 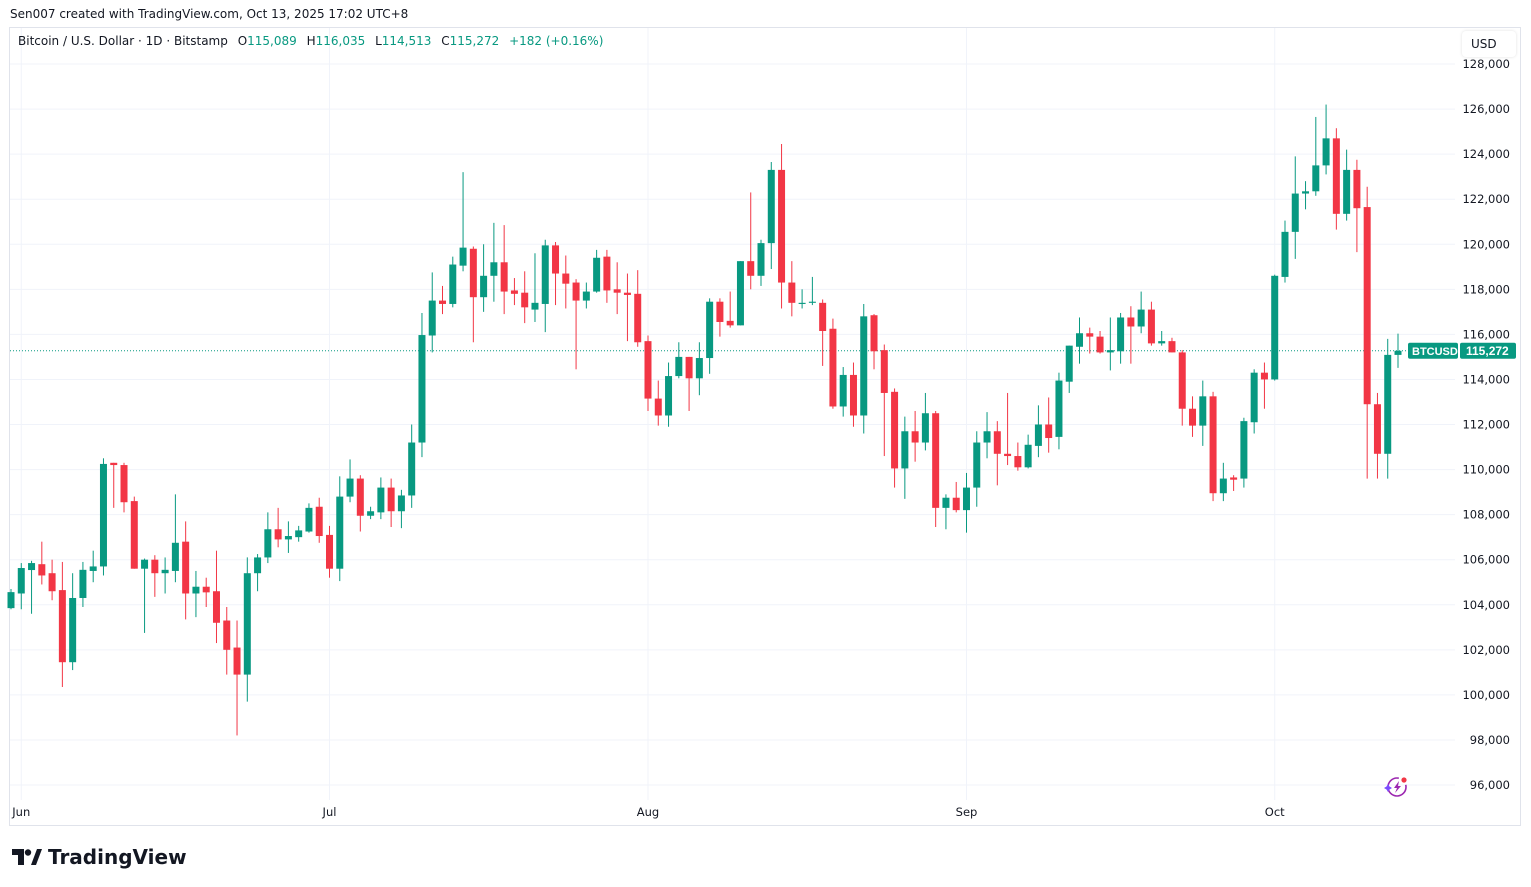 What do you see at coordinates (123, 41) in the screenshot?
I see `symbol-title: Bitcoin / U.S. Dollar · 1D · Bitstamp` at bounding box center [123, 41].